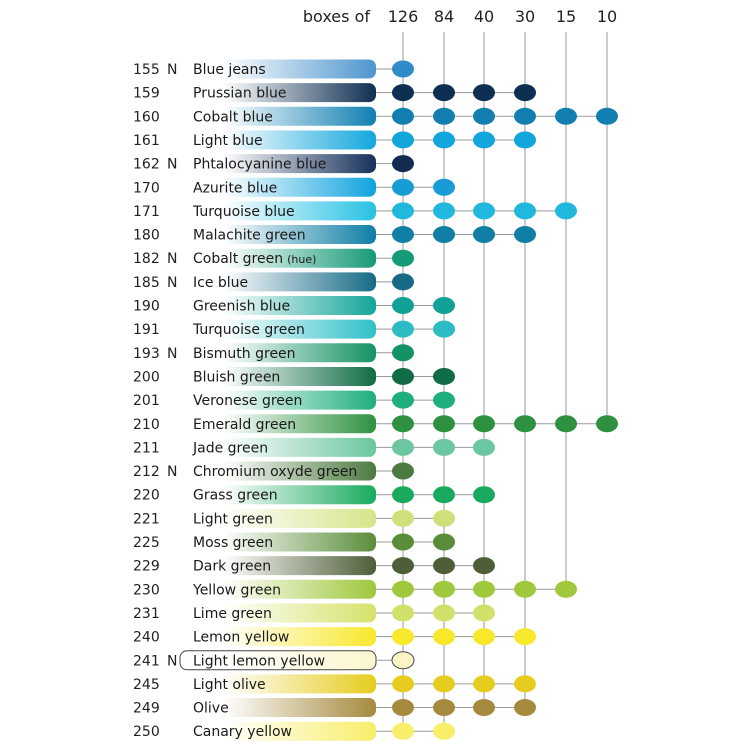 This screenshot has height=750, width=750. Describe the element at coordinates (403, 16) in the screenshot. I see `box-size-126: 126` at that location.